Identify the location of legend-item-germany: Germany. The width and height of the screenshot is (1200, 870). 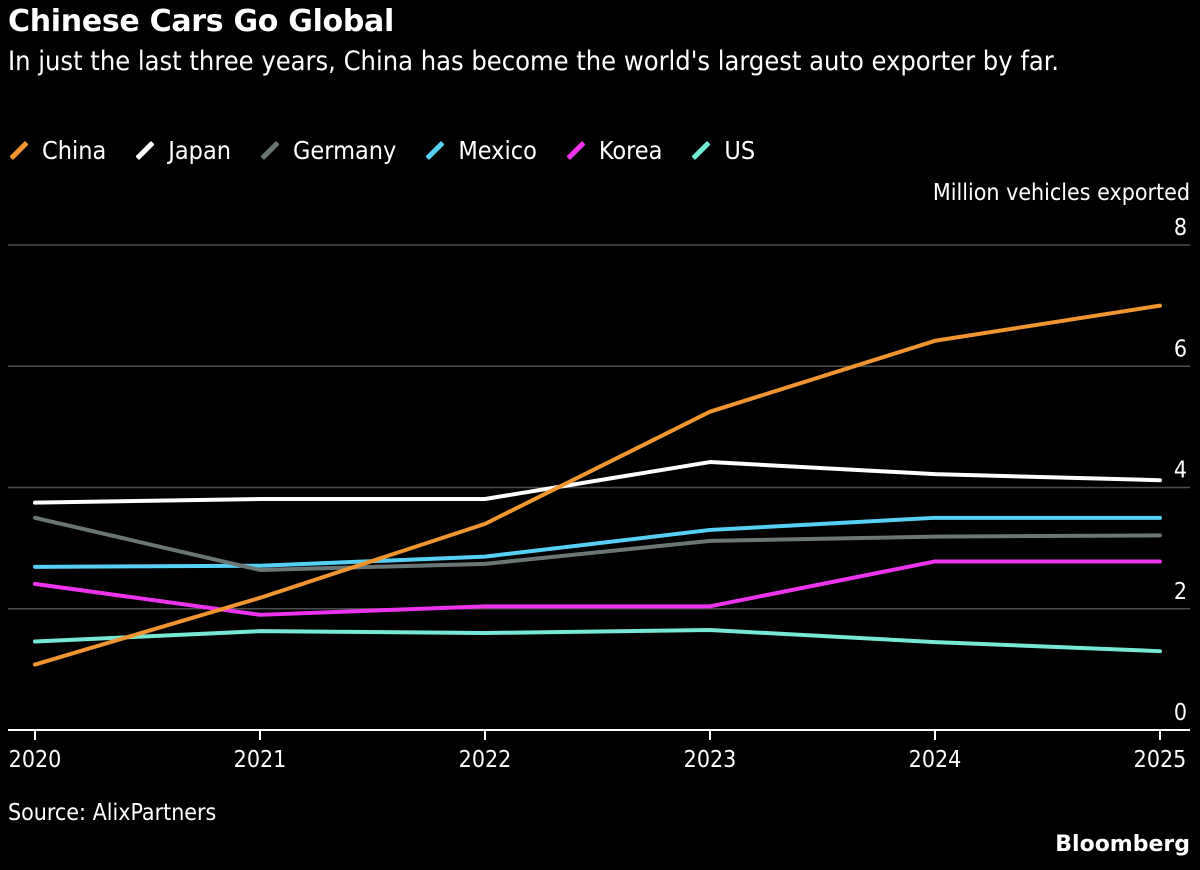
(327, 150).